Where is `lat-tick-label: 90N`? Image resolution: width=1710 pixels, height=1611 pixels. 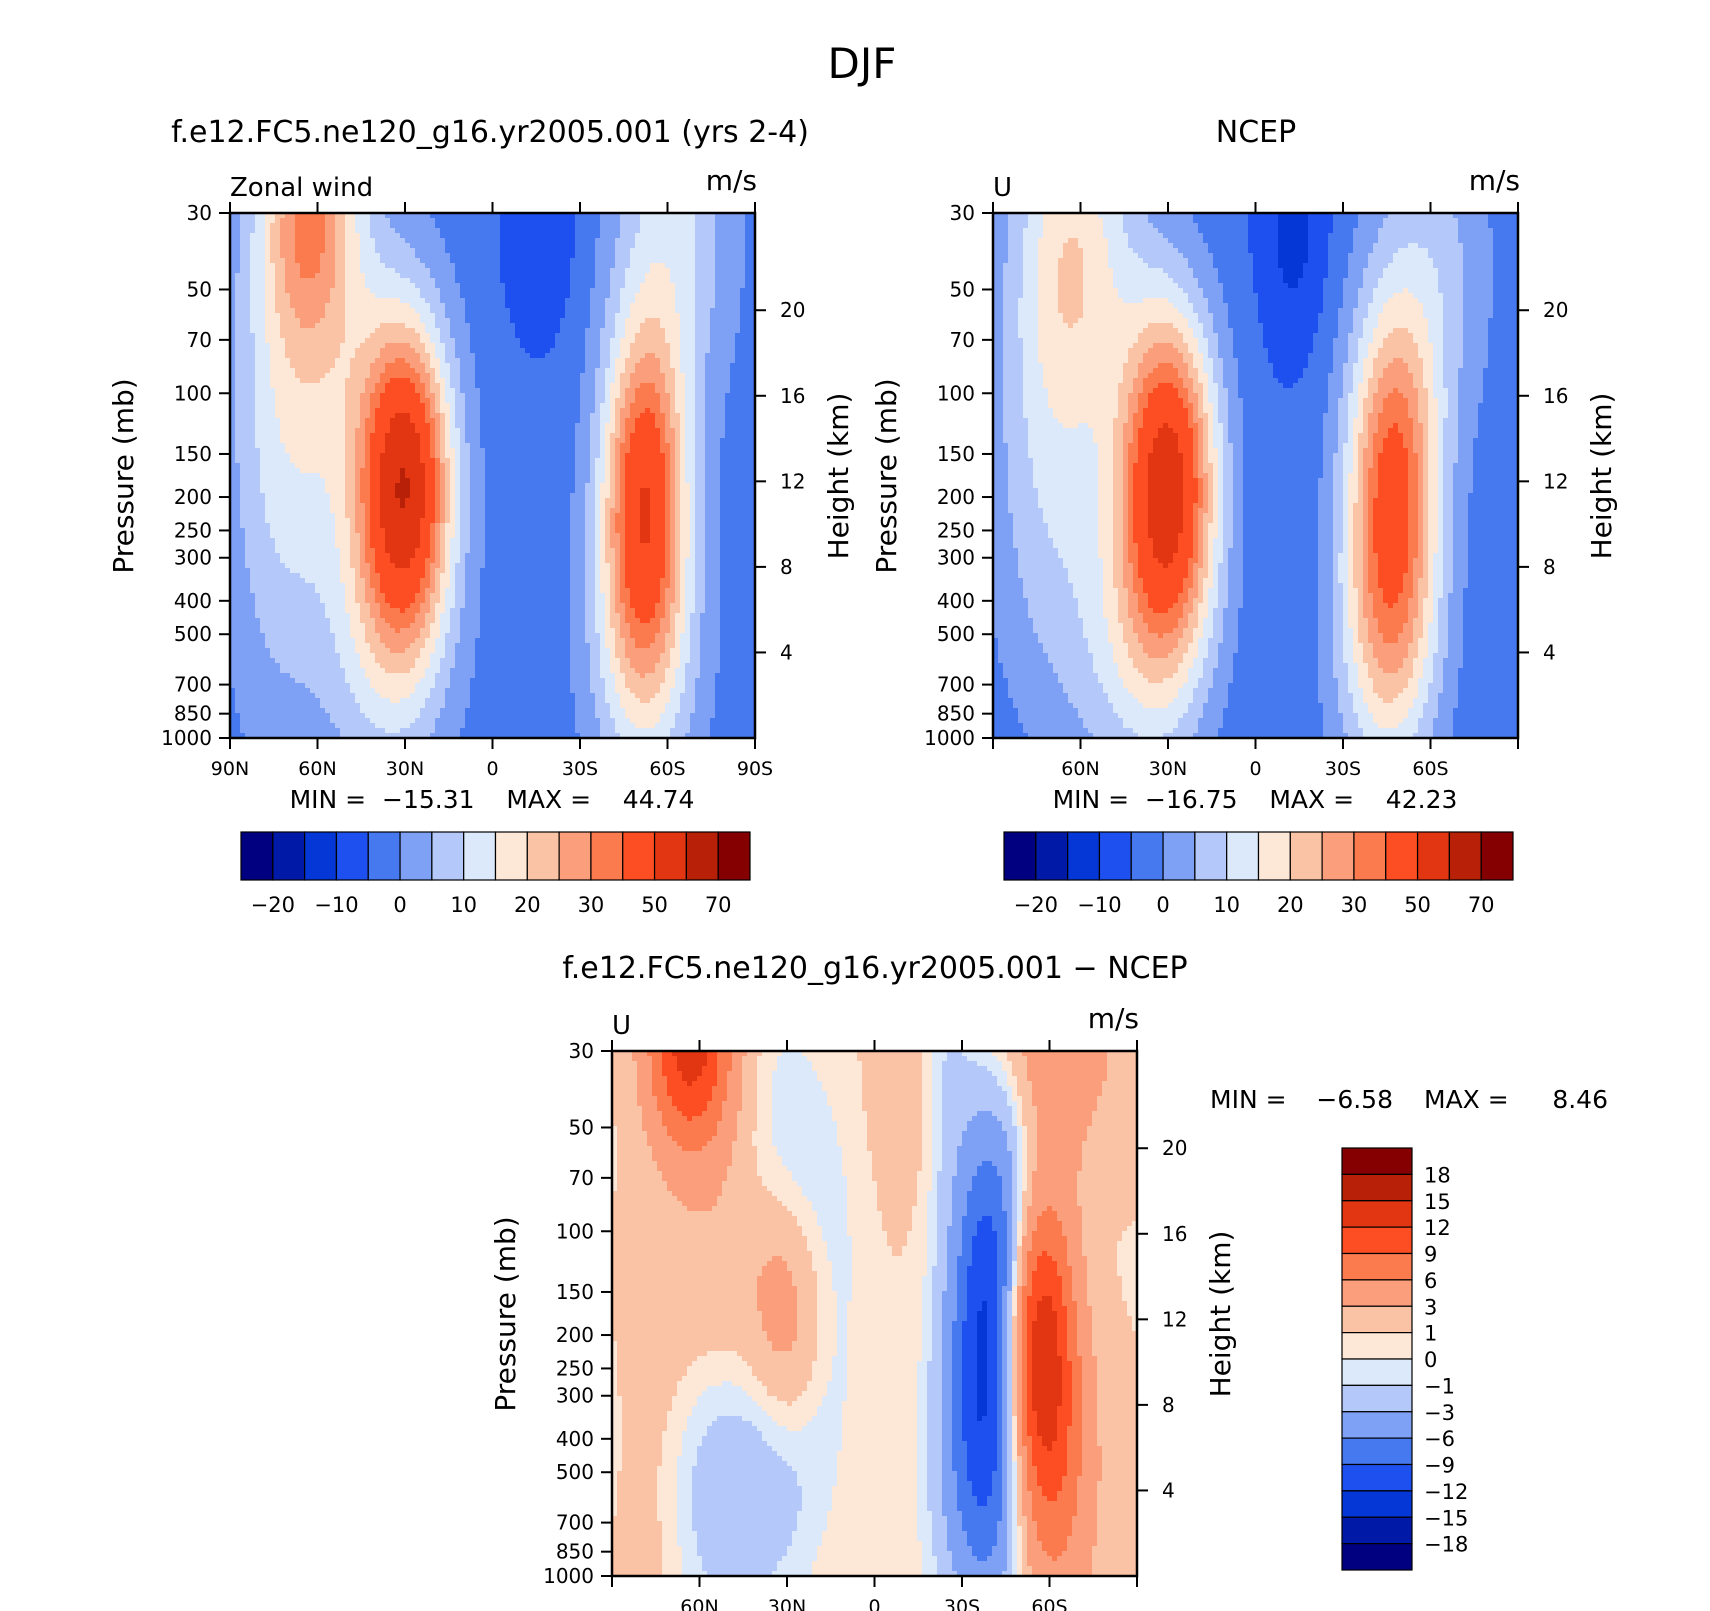
lat-tick-label: 90N is located at coordinates (230, 769).